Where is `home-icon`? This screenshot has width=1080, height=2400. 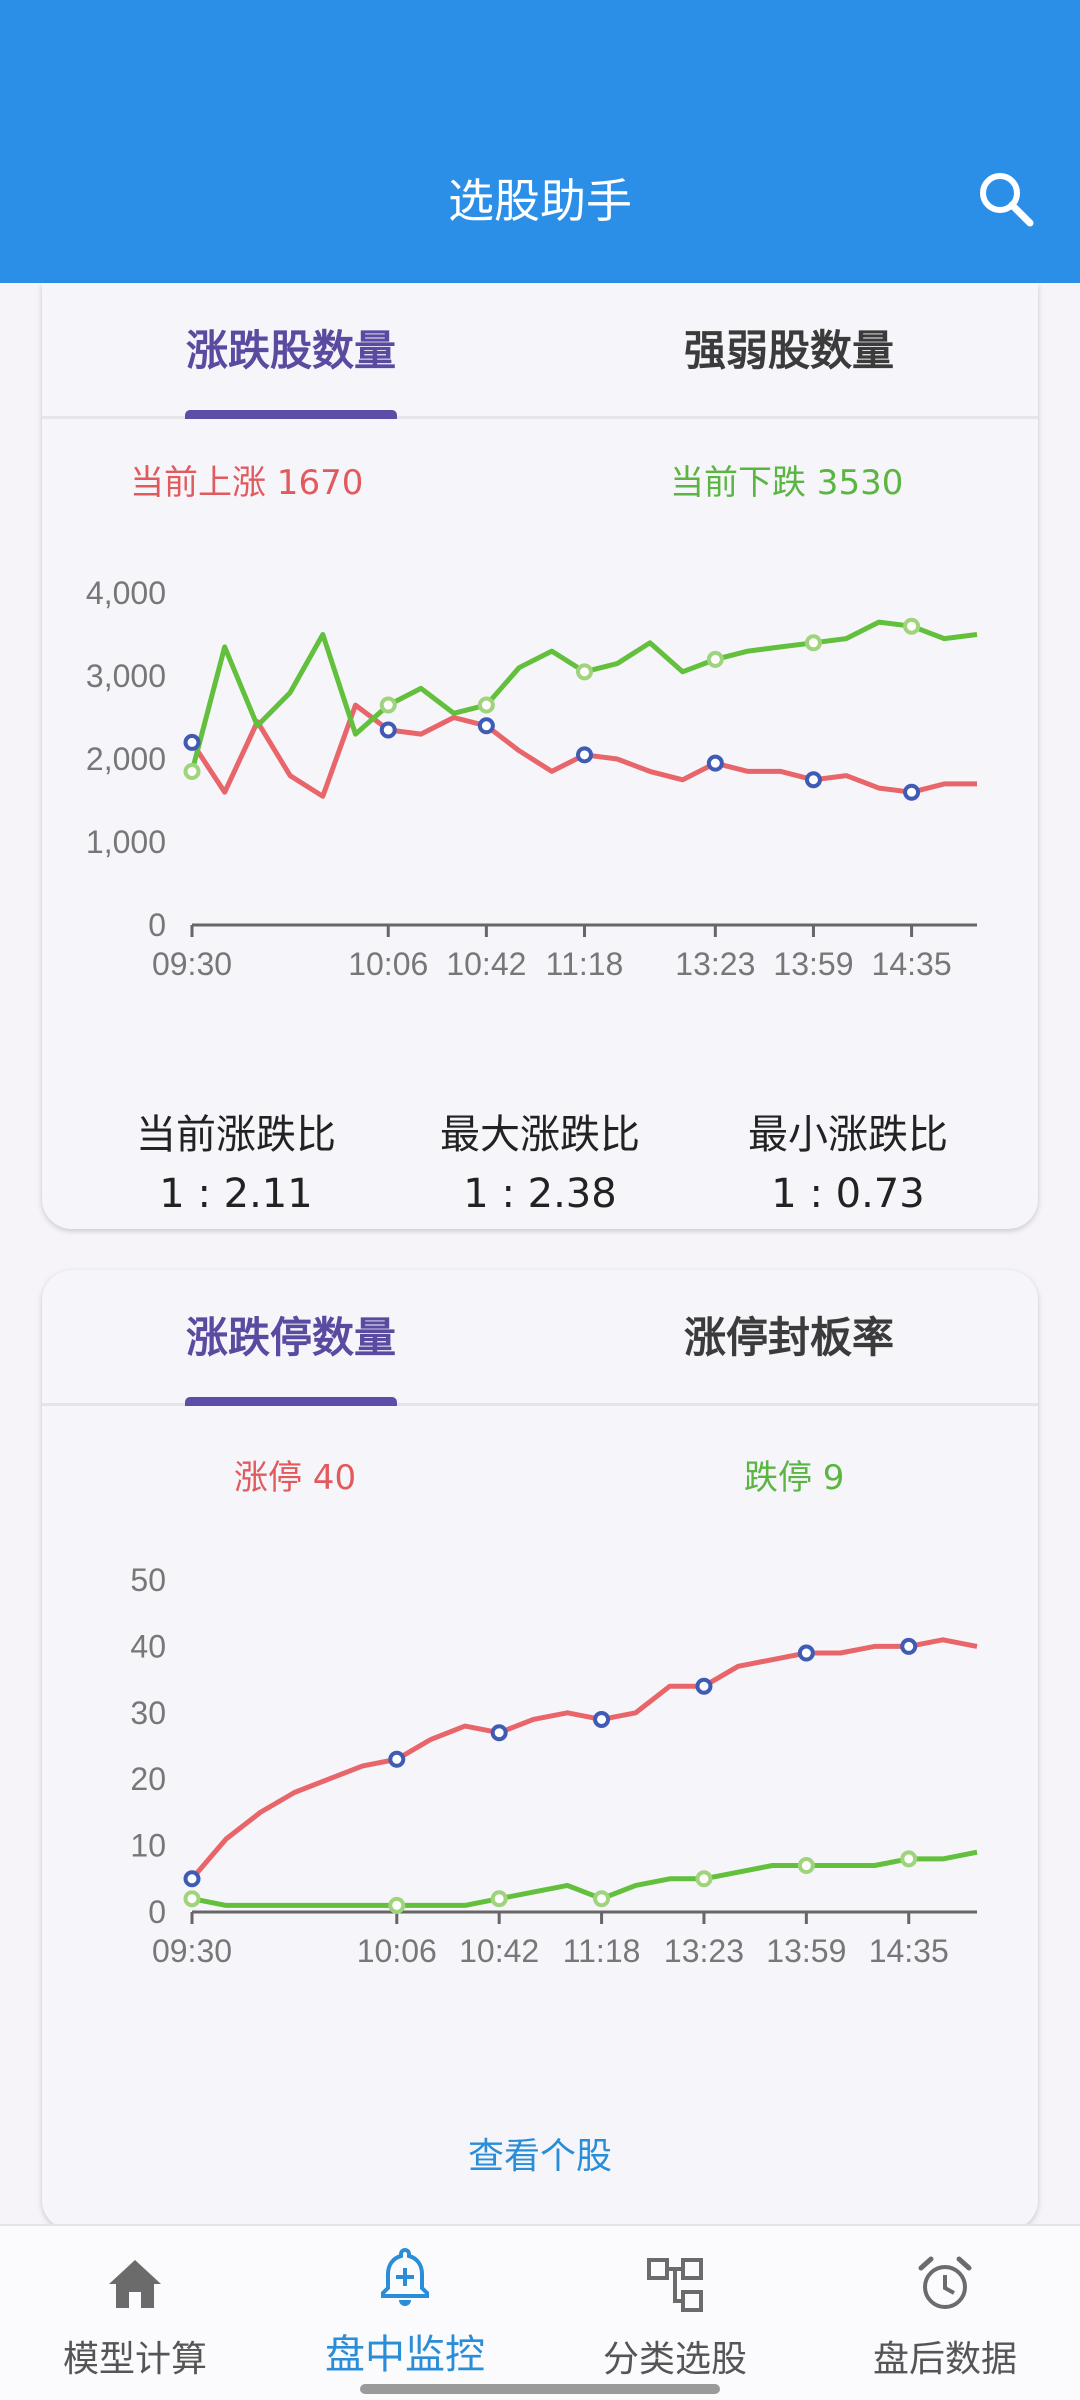 home-icon is located at coordinates (135, 2284).